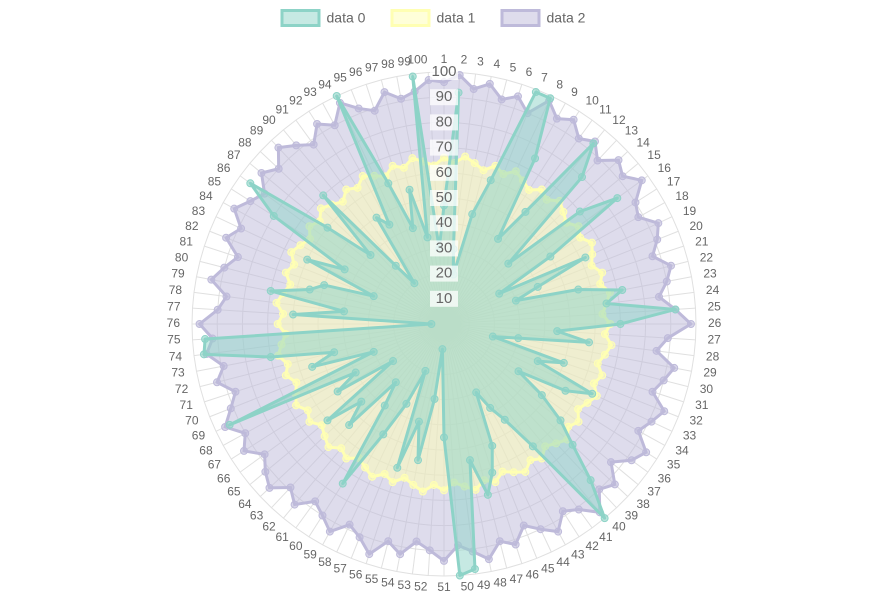 Image resolution: width=891 pixels, height=601 pixels. I want to click on legend-label: data 2, so click(566, 18).